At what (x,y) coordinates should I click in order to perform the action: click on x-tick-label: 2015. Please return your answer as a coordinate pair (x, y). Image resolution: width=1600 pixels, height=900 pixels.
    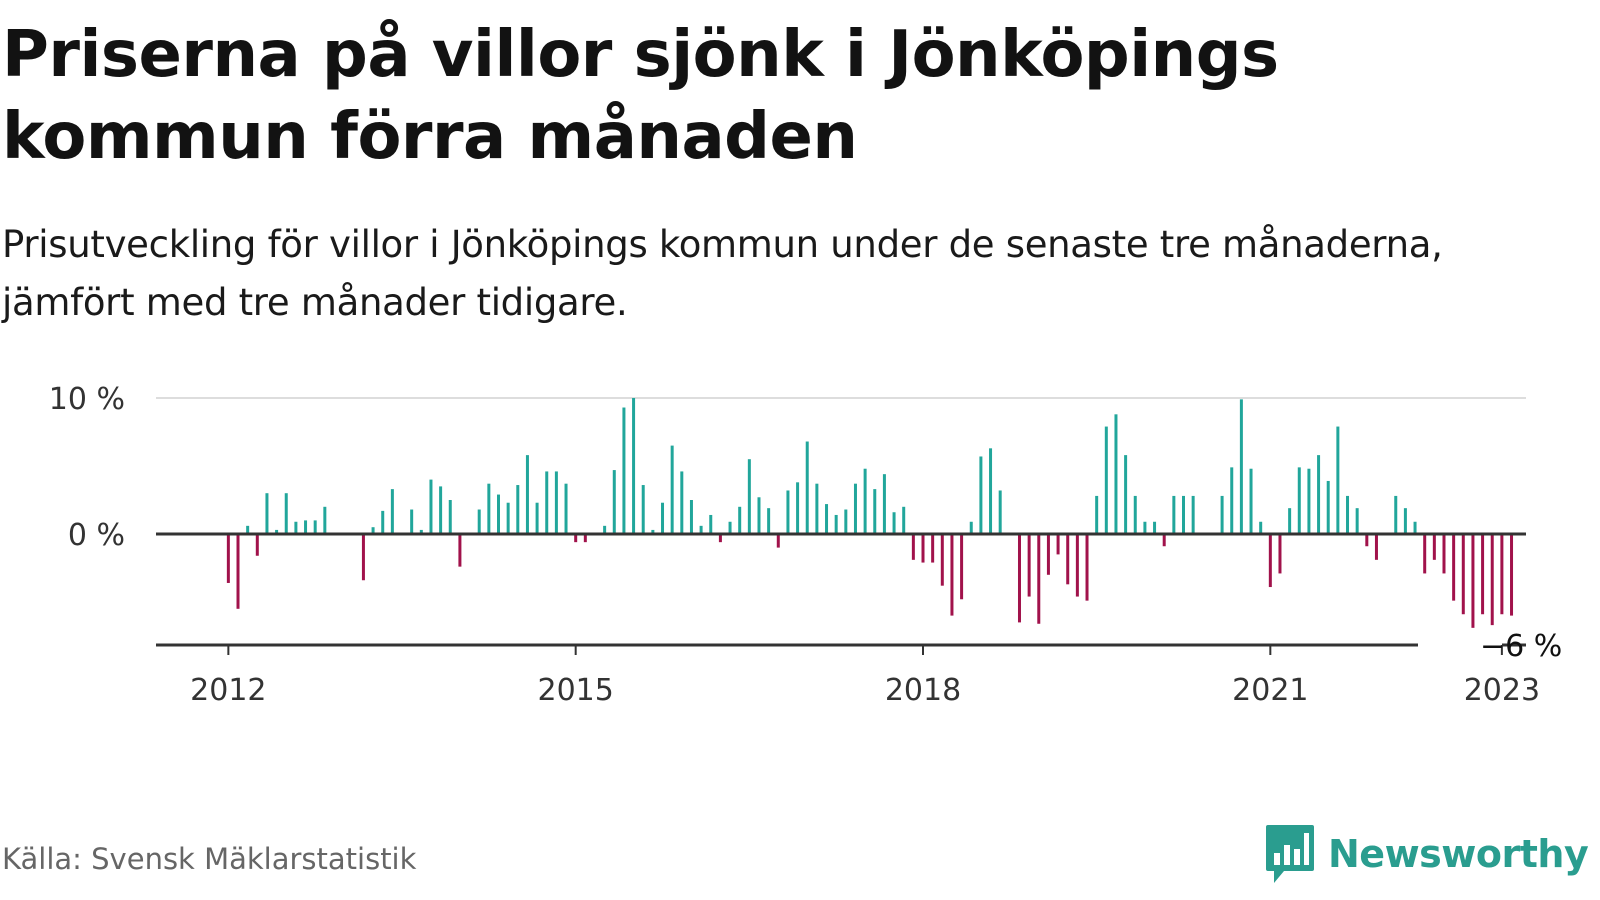
    Looking at the image, I should click on (576, 690).